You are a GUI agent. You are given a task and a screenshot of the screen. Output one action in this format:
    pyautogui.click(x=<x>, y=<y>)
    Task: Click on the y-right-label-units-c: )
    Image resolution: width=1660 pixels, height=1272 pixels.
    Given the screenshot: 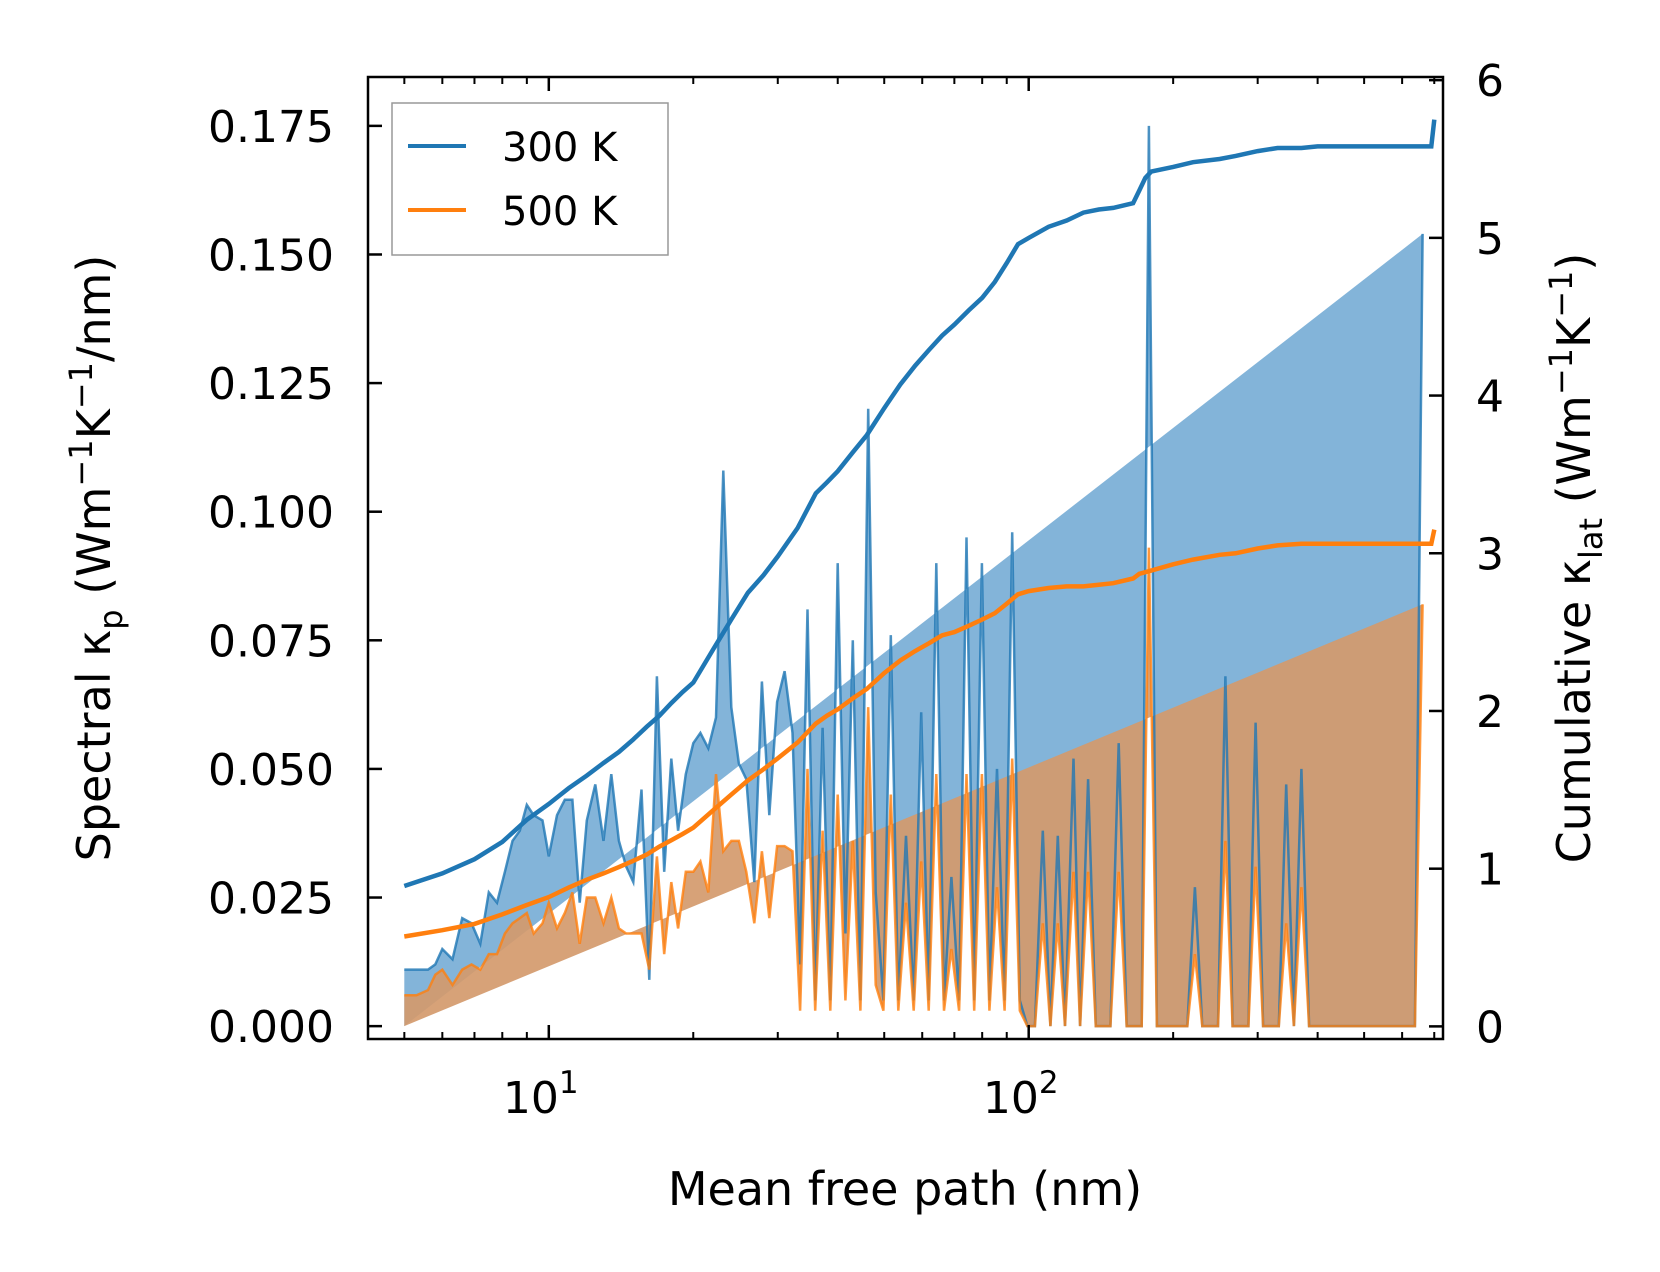 What is the action you would take?
    pyautogui.click(x=1574, y=262)
    